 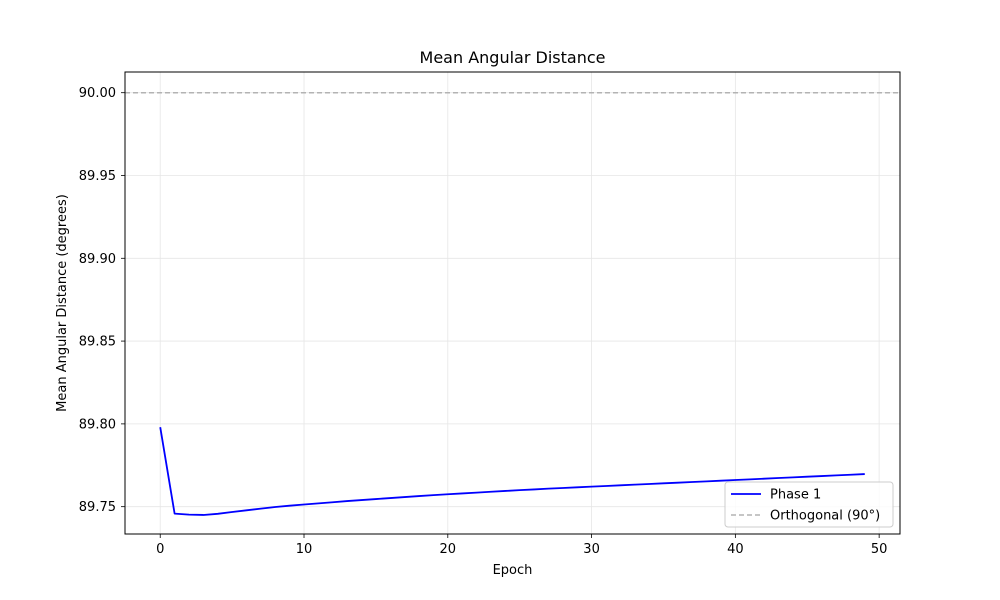 I want to click on chart-title: Mean Angular Distance, so click(x=513, y=57).